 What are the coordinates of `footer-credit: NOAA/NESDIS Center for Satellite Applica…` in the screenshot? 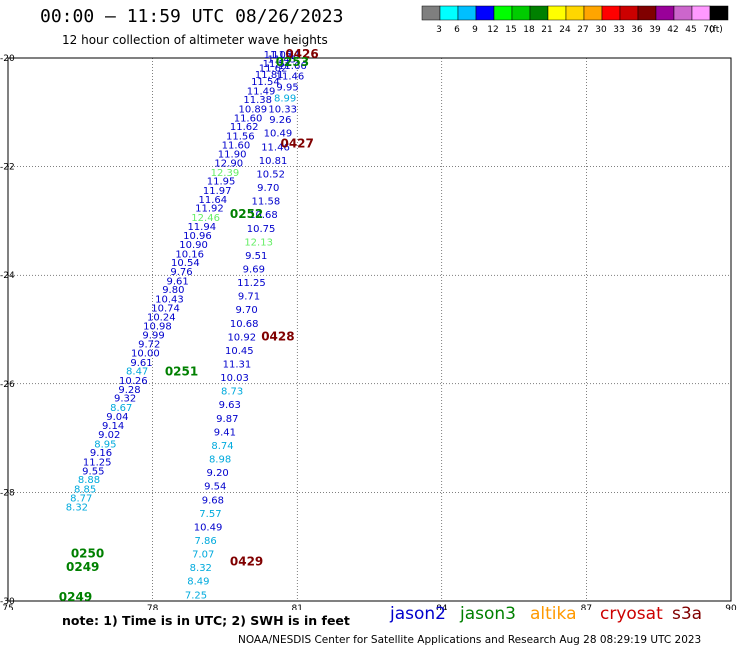 It's located at (470, 640).